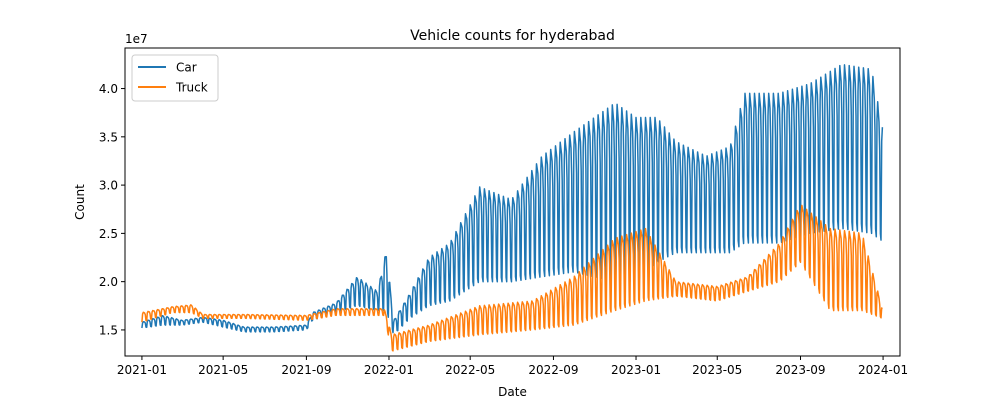  Describe the element at coordinates (470, 370) in the screenshot. I see `x-tick-label: 2022-05` at that location.